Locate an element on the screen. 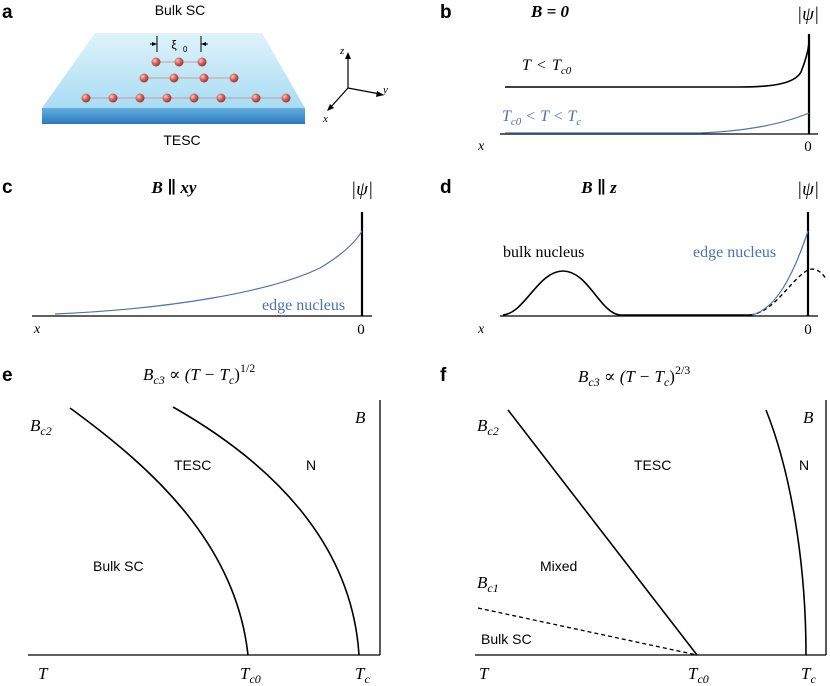  curve-between-tc0-tc is located at coordinates (657, 123).